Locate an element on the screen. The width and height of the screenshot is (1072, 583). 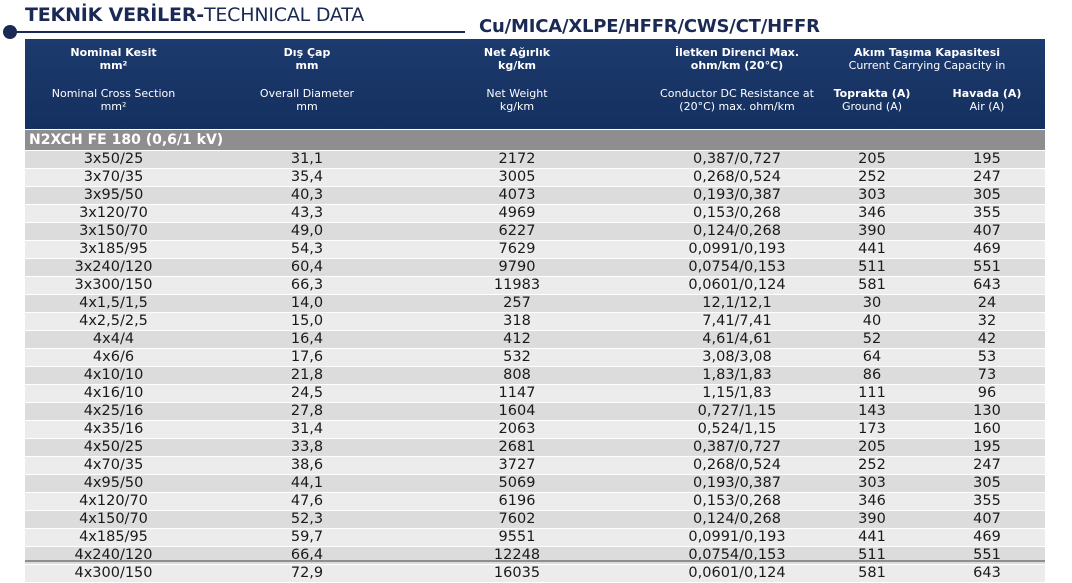
header-resistance-en: Conductor DC Resistance at is located at coordinates (737, 93).